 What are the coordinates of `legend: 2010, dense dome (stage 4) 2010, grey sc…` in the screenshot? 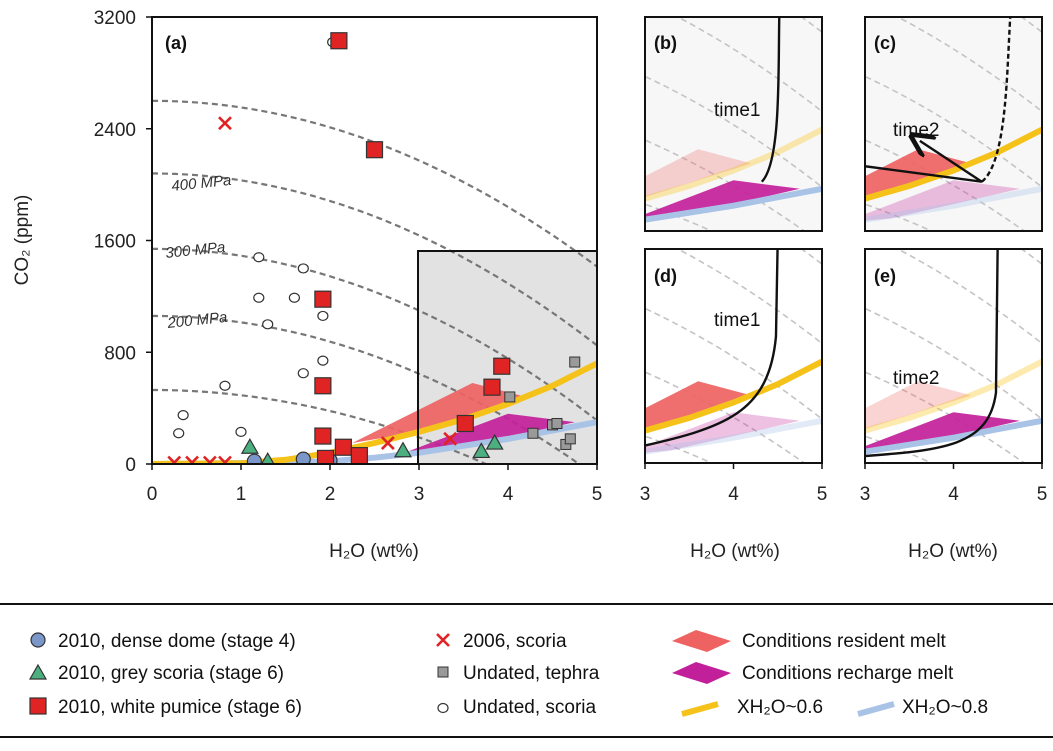 It's located at (508, 674).